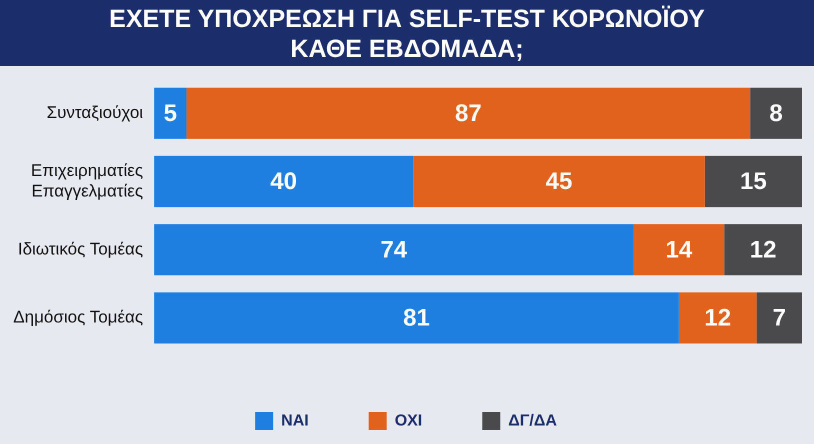  I want to click on data-label: 14, so click(679, 250).